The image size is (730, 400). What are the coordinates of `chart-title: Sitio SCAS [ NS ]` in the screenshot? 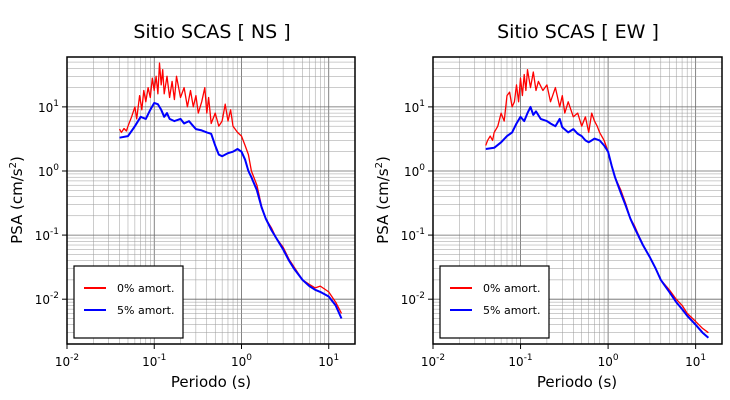 It's located at (211, 32).